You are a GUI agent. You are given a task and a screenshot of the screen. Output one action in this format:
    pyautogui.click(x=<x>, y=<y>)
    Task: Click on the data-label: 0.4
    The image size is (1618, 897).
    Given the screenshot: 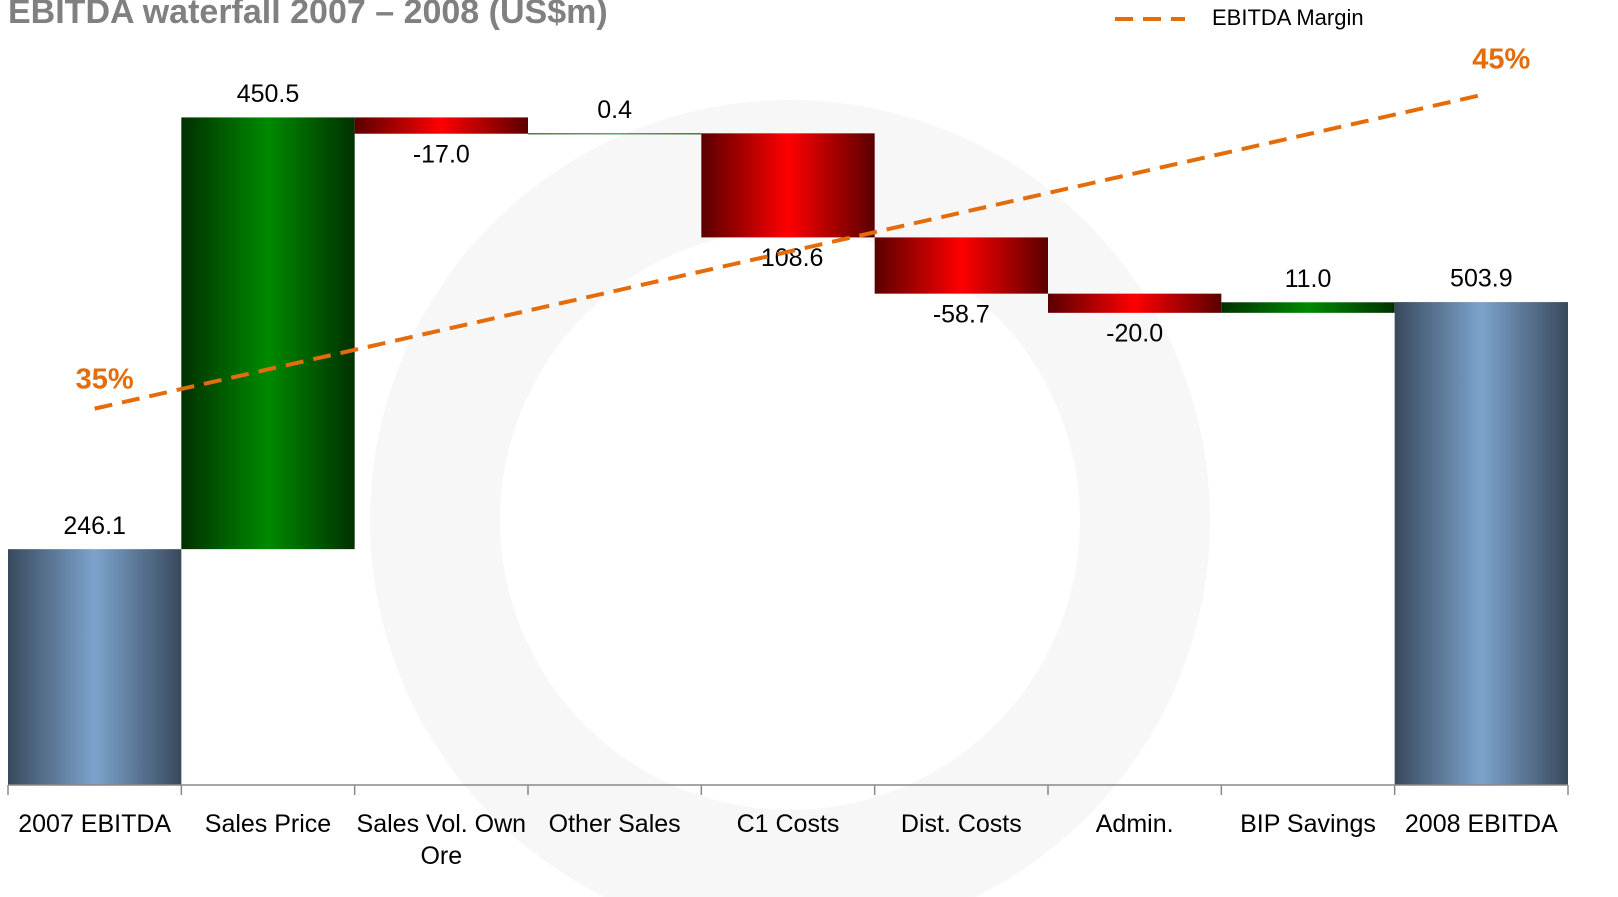 What is the action you would take?
    pyautogui.click(x=614, y=110)
    